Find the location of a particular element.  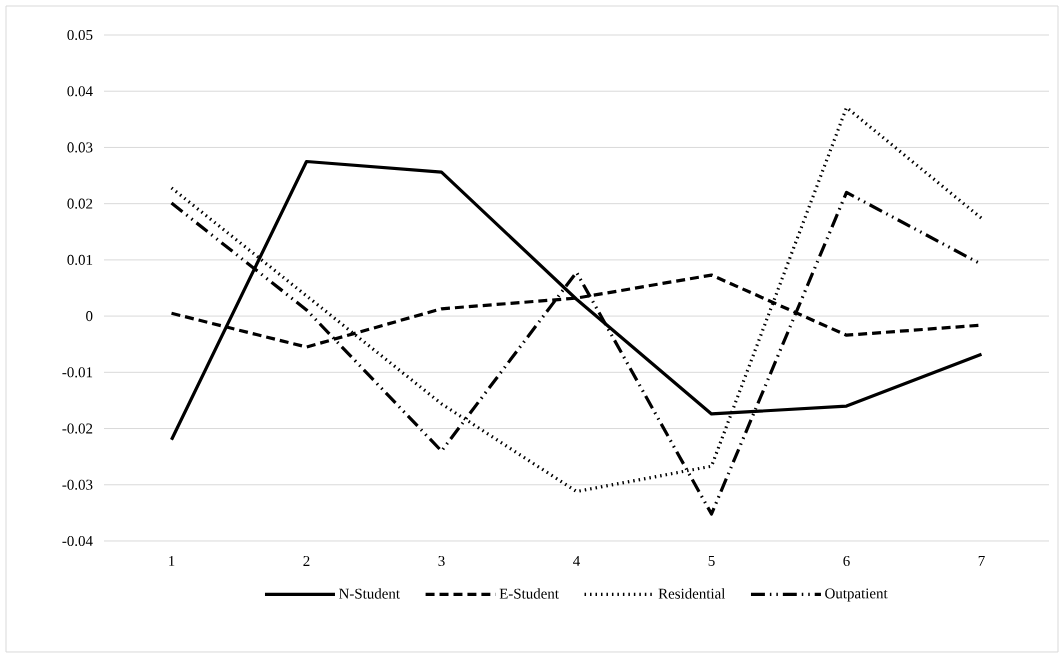

y-tick-label: 0.02 is located at coordinates (80, 203).